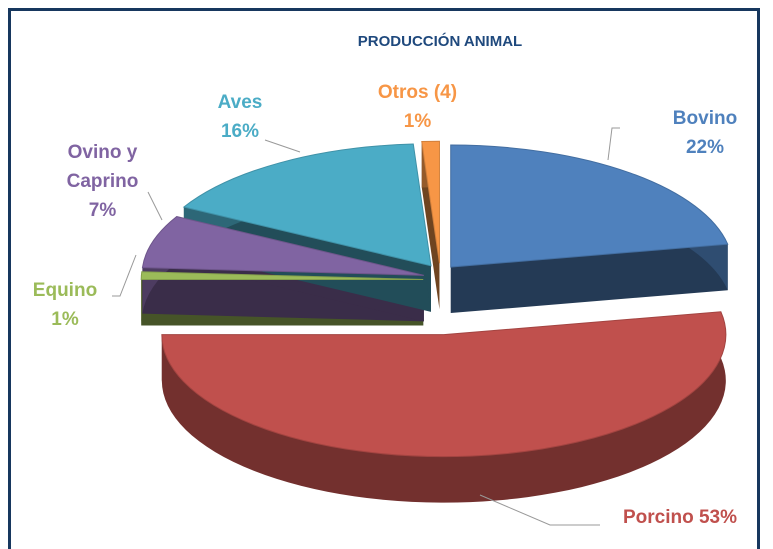 This screenshot has height=549, width=773. I want to click on data-label: Porcino 53%, so click(680, 517).